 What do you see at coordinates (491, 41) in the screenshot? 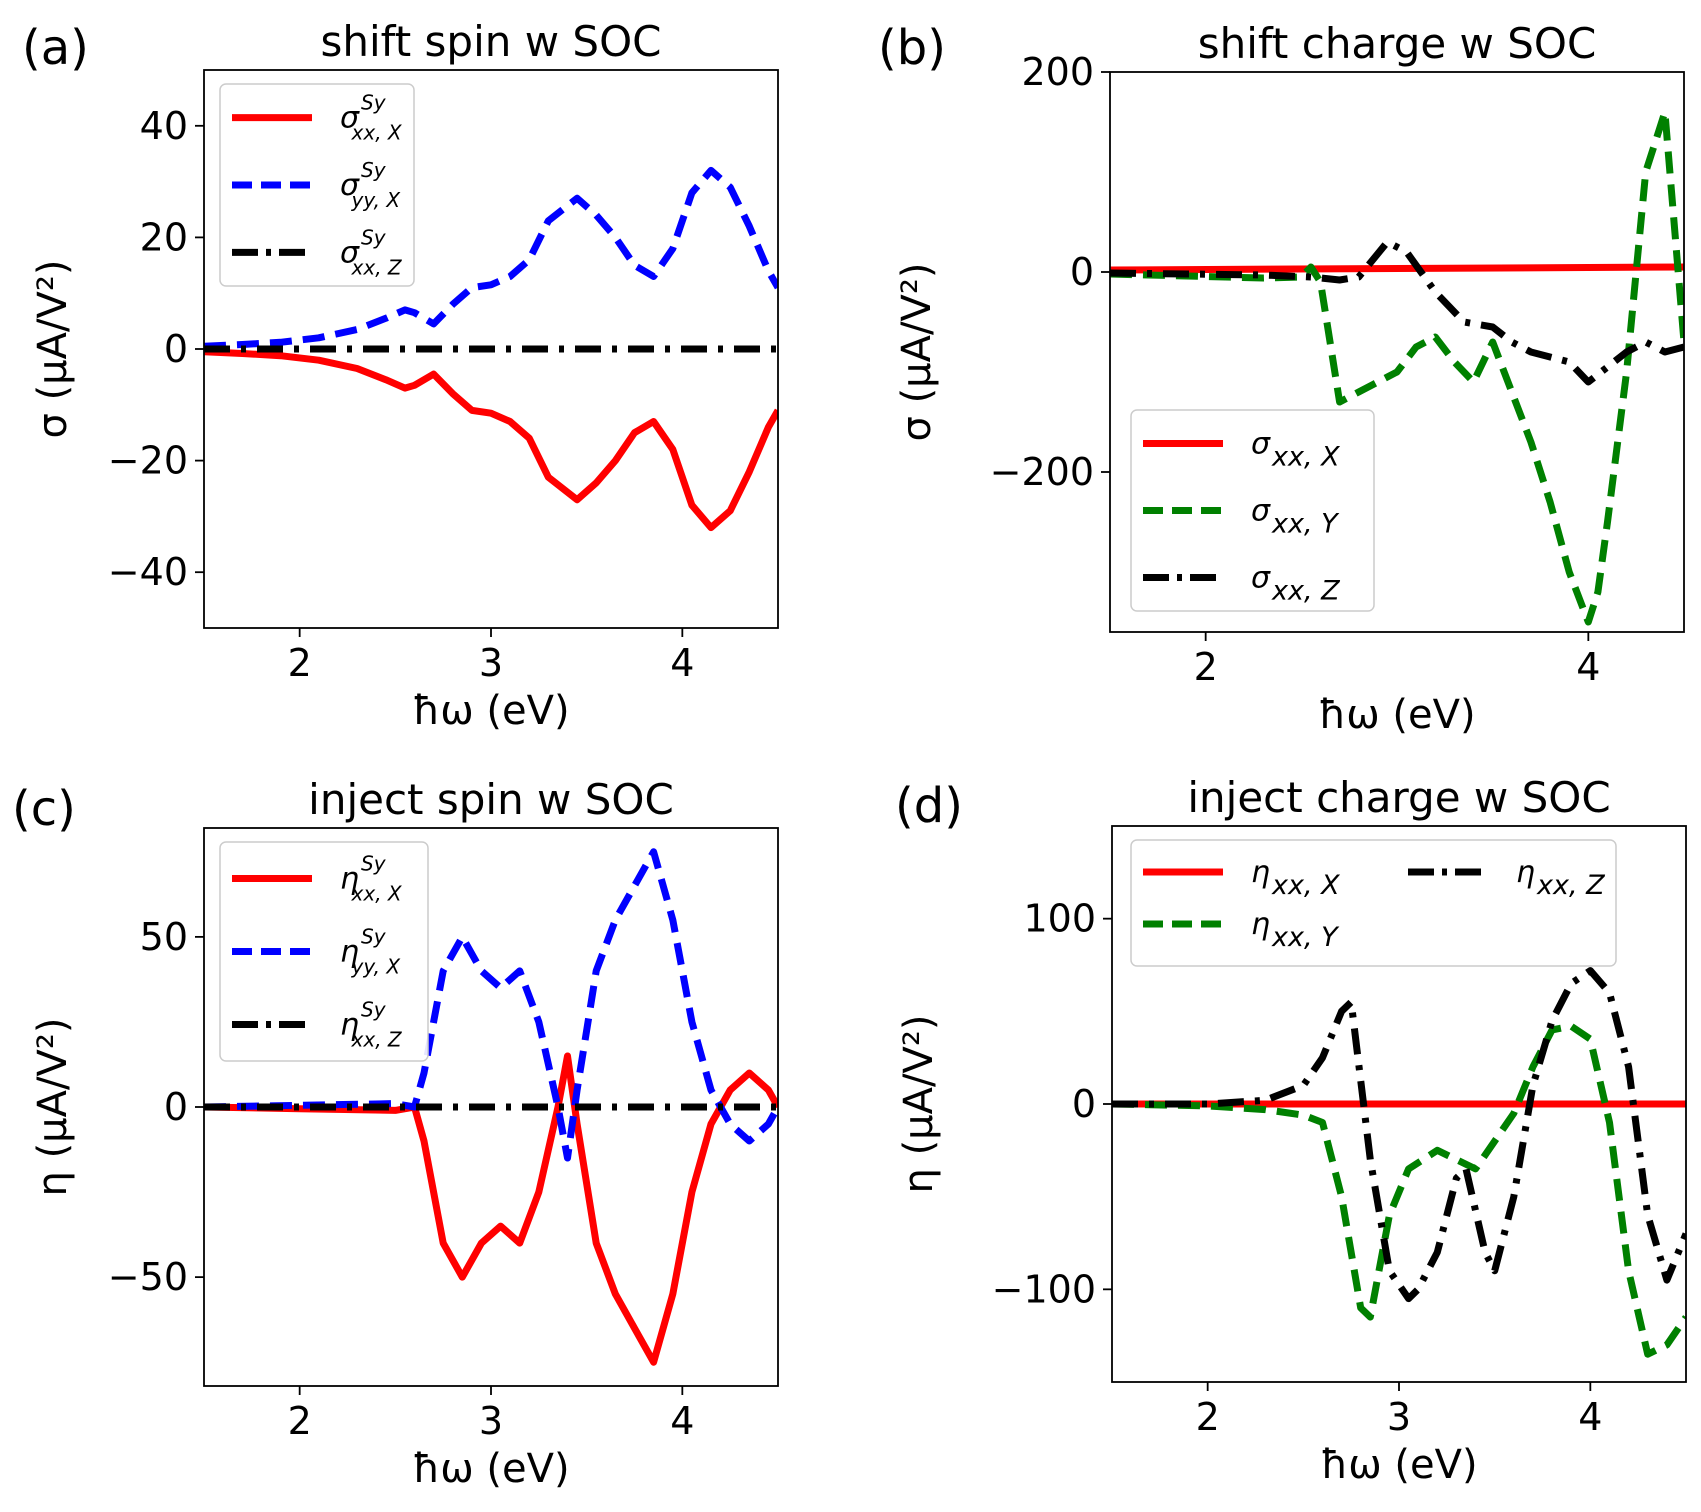
I see `chart-title: shift spin w SOC` at bounding box center [491, 41].